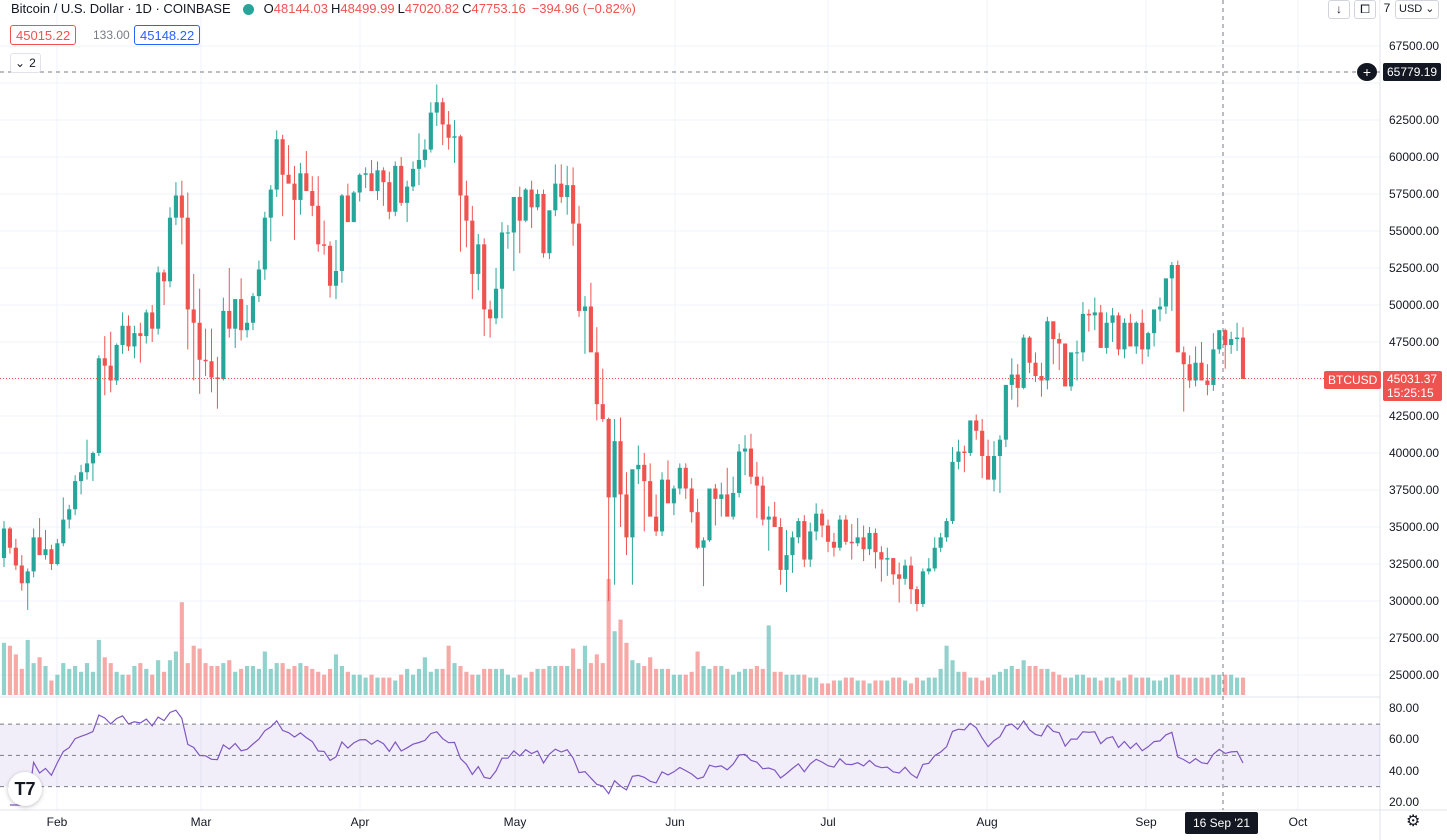 The height and width of the screenshot is (840, 1447). I want to click on tradingview-logo-icon: T7, so click(25, 789).